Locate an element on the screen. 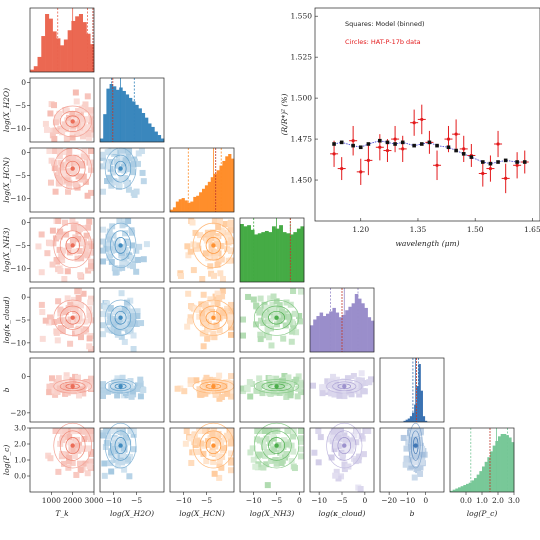 The height and width of the screenshot is (540, 540). panel-log-cloud-vs-log-x-h2o is located at coordinates (132, 320).